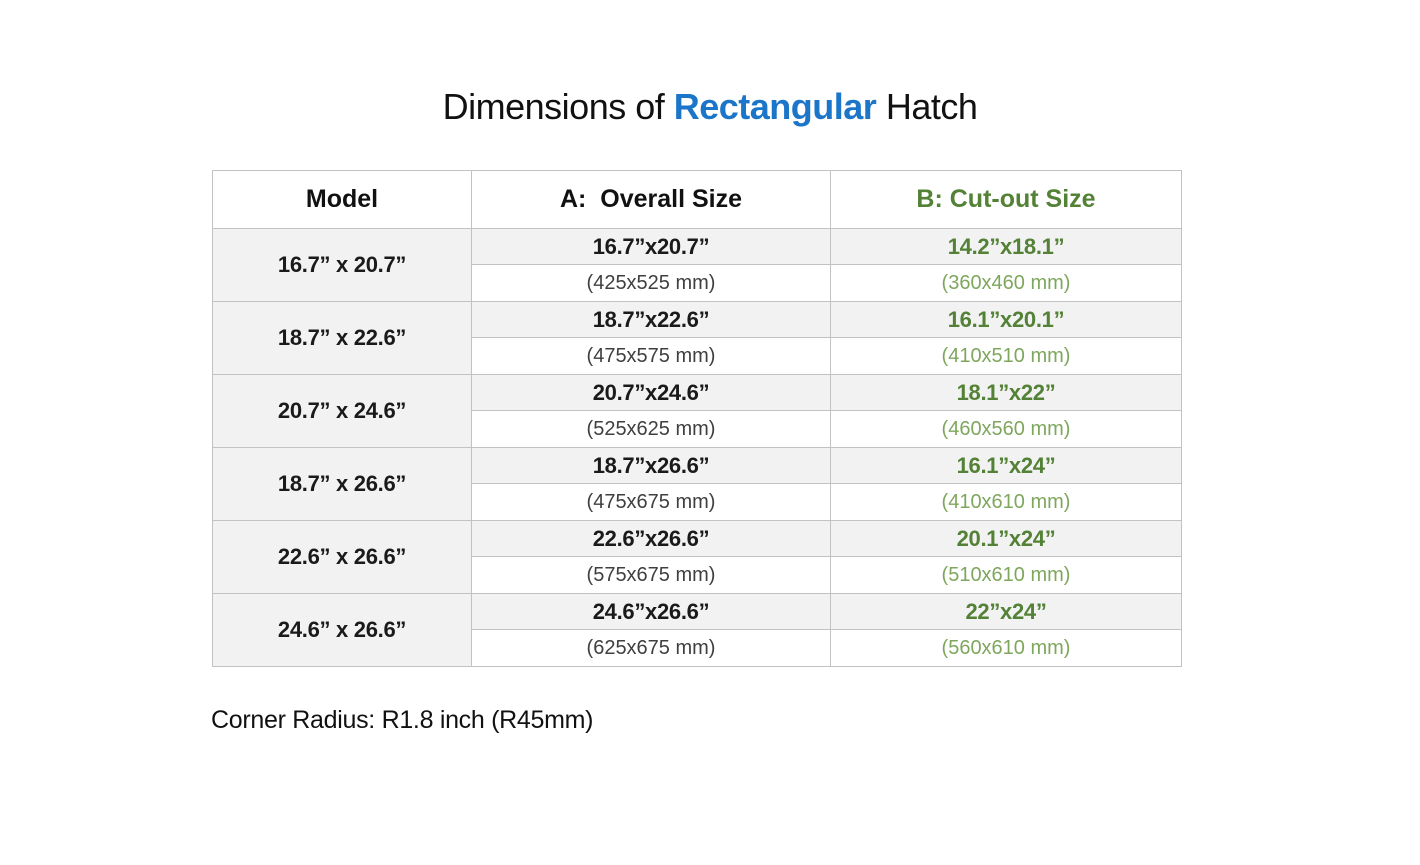  I want to click on page-title: Dimensions of Rectangular Hatch, so click(710, 107).